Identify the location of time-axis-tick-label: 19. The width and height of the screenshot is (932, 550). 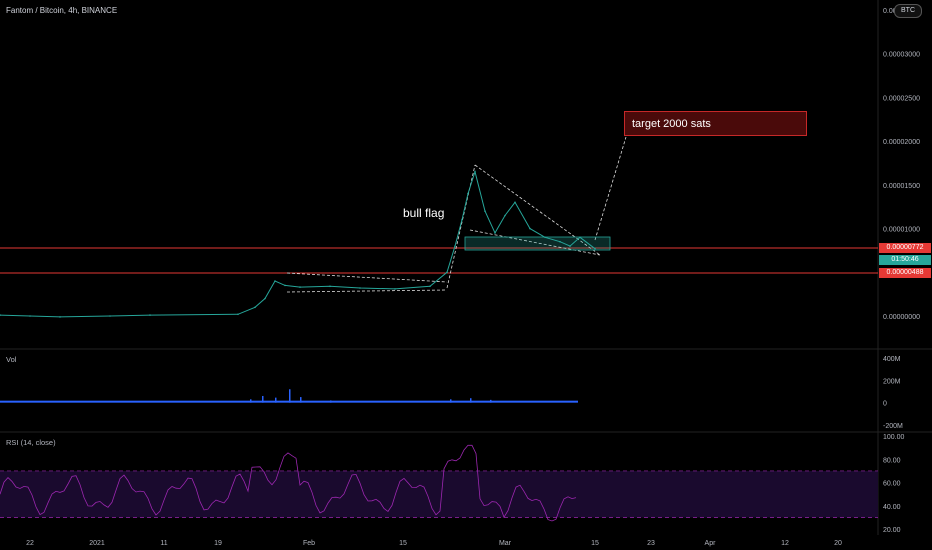
(218, 543).